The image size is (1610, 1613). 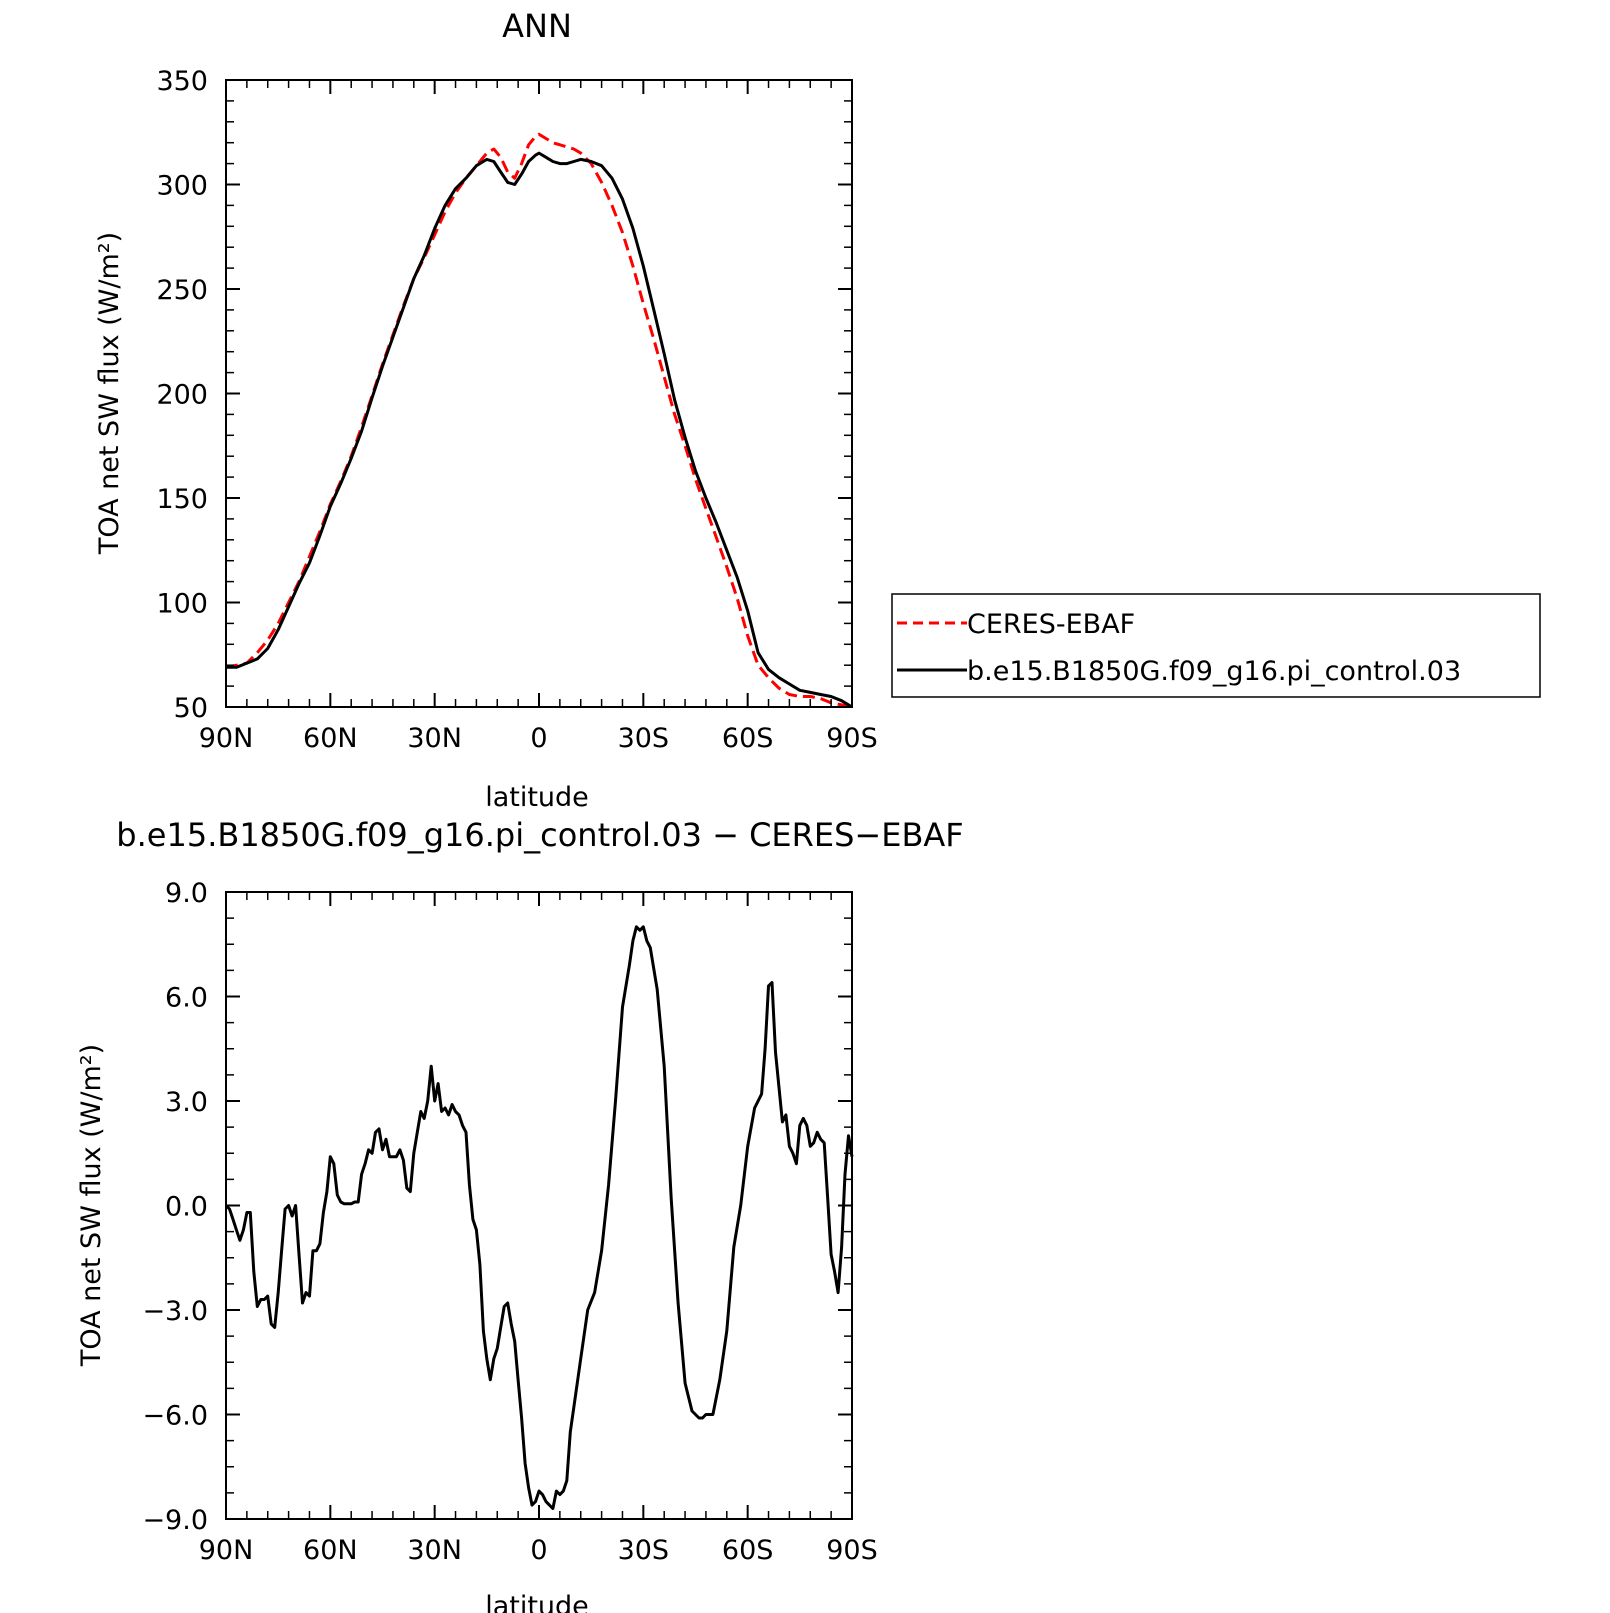 What do you see at coordinates (1214, 671) in the screenshot?
I see `legend-label-model: b.e15.B1850G.f09_g16.pi_control.03` at bounding box center [1214, 671].